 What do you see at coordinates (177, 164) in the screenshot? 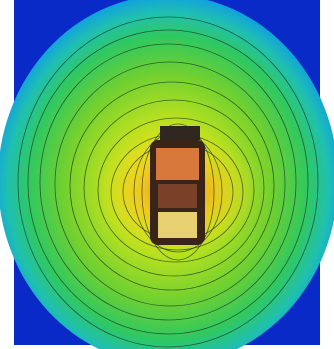
I see `vehicle-hood` at bounding box center [177, 164].